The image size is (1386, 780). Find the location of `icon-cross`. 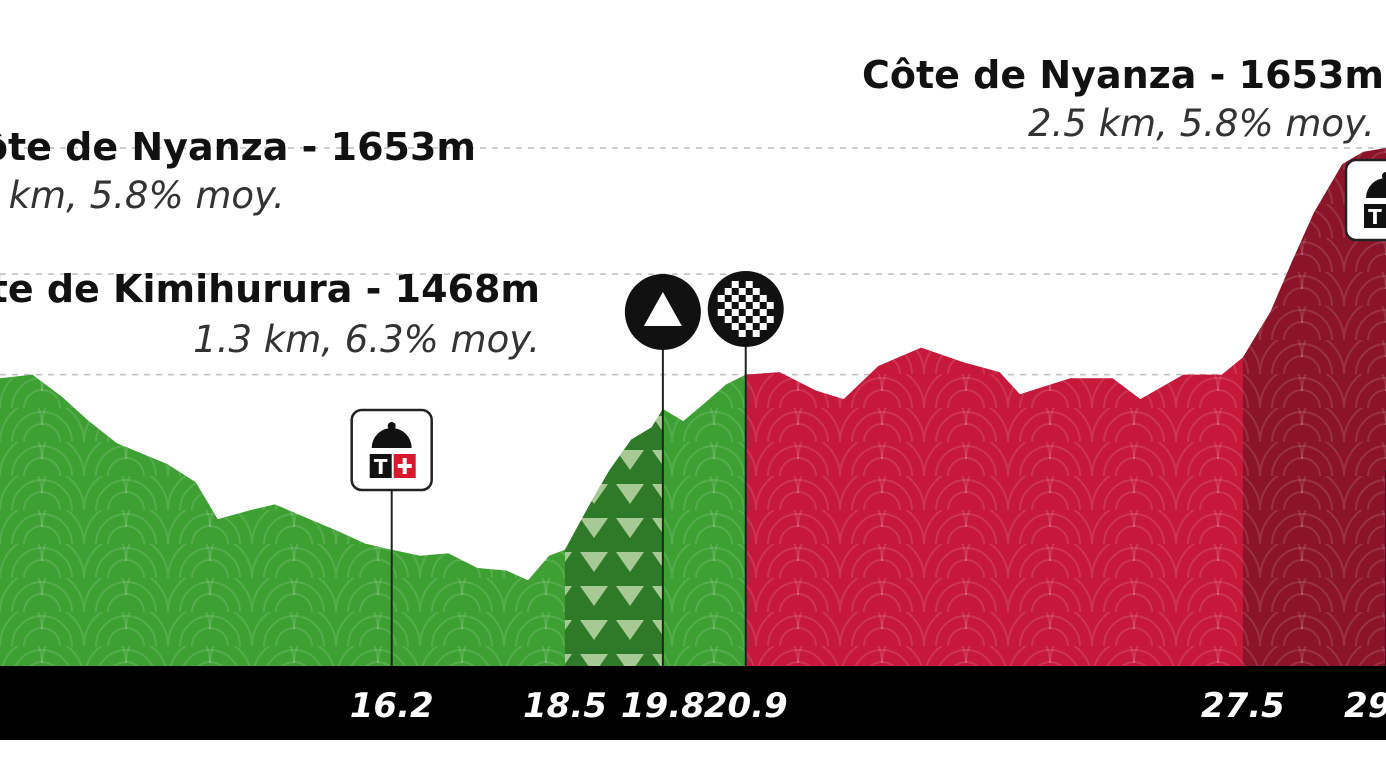

icon-cross is located at coordinates (404, 466).